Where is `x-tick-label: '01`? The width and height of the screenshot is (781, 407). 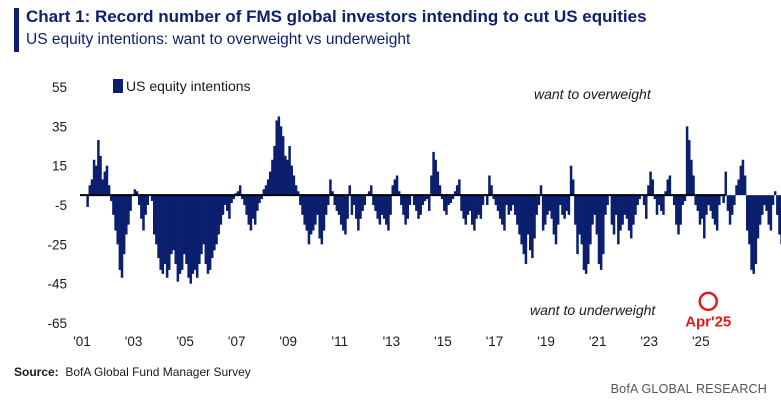 x-tick-label: '01 is located at coordinates (82, 341).